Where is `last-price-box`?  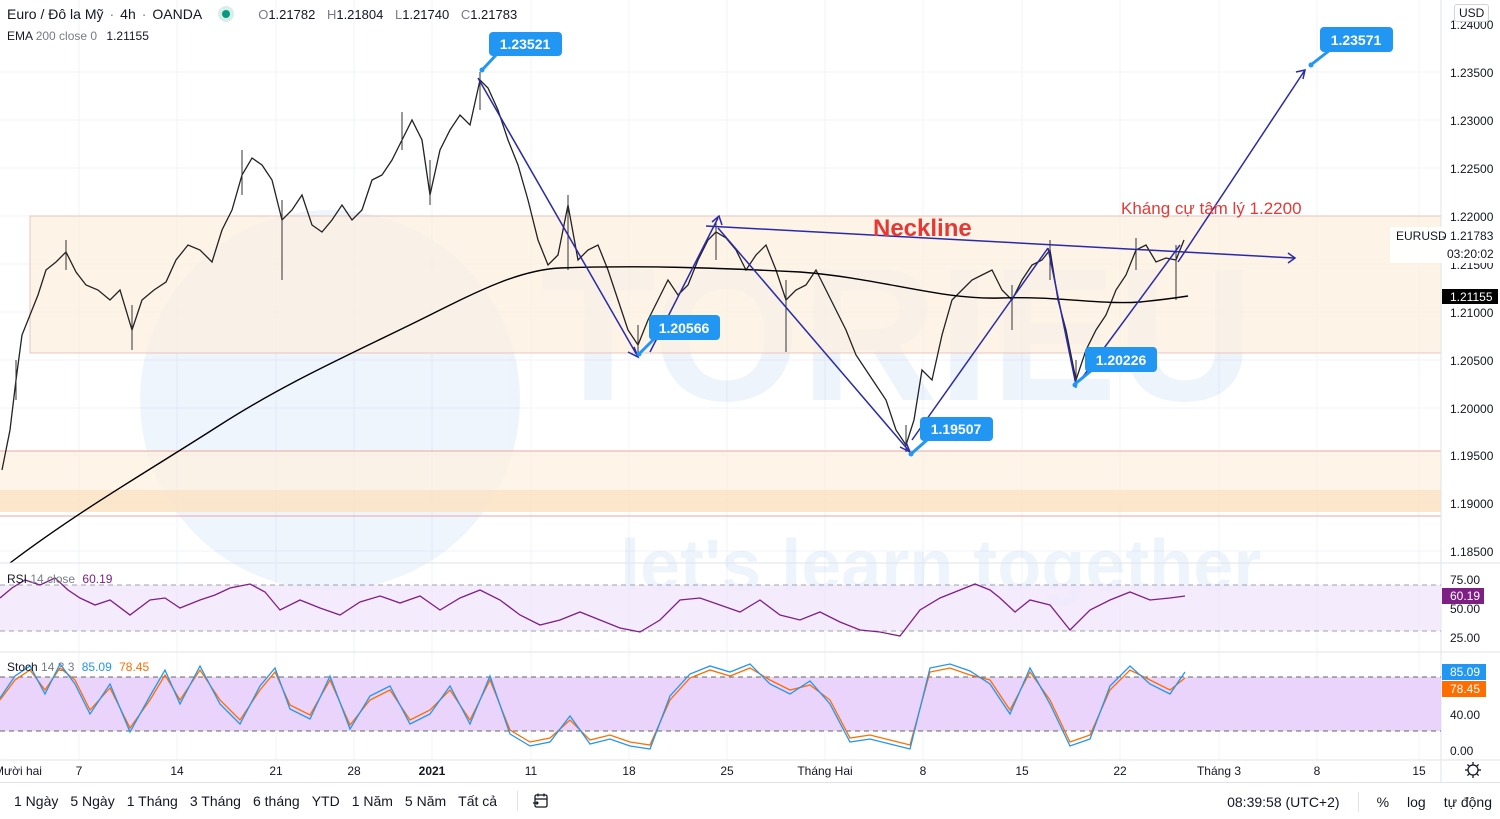
last-price-box is located at coordinates (1444, 245).